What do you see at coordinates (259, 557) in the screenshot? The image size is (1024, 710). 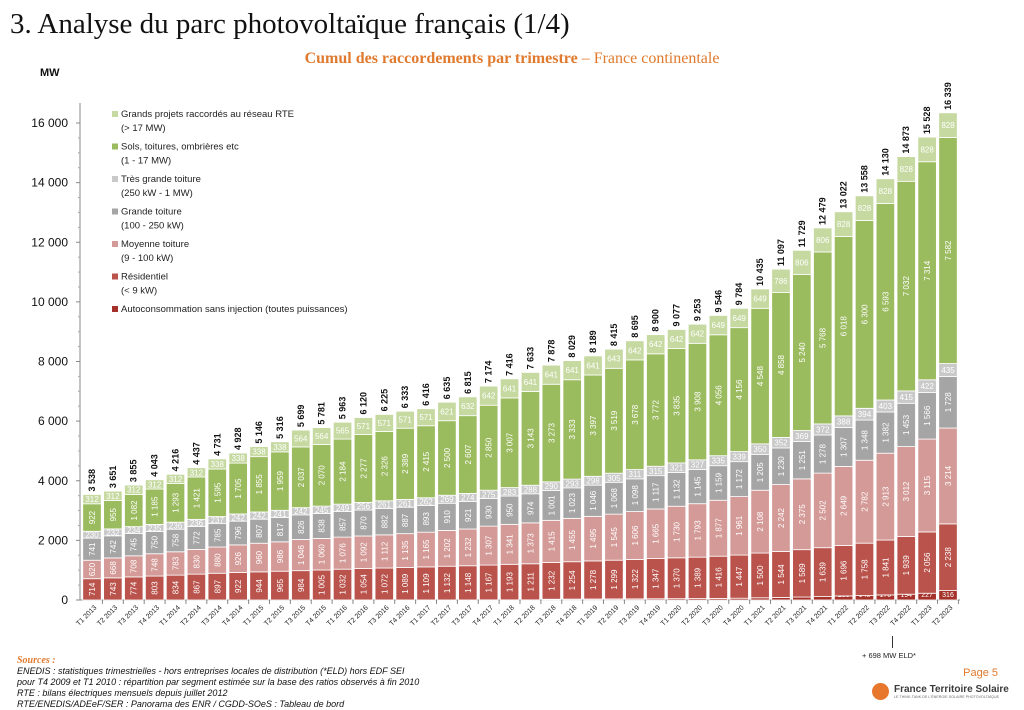 I see `segment-value-label: 960` at bounding box center [259, 557].